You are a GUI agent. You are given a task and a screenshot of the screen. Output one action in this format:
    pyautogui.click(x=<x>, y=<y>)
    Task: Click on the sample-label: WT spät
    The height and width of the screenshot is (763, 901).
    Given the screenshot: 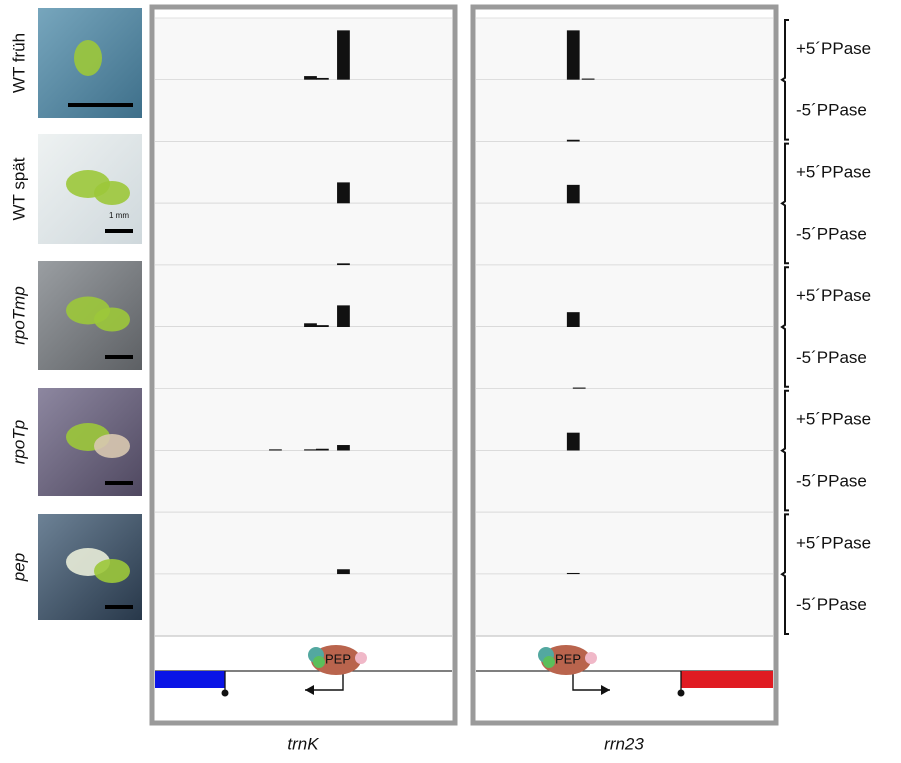 What is the action you would take?
    pyautogui.click(x=18, y=188)
    